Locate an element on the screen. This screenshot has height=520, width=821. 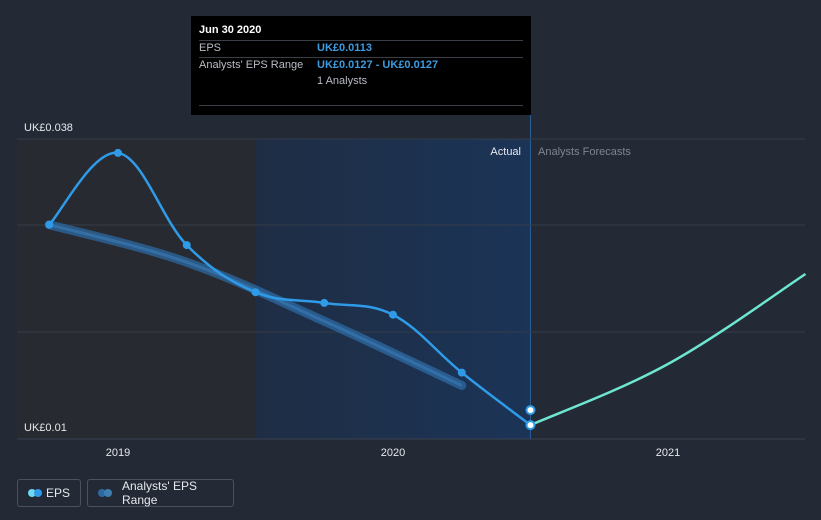
actual-label: Actual is located at coordinates (505, 152).